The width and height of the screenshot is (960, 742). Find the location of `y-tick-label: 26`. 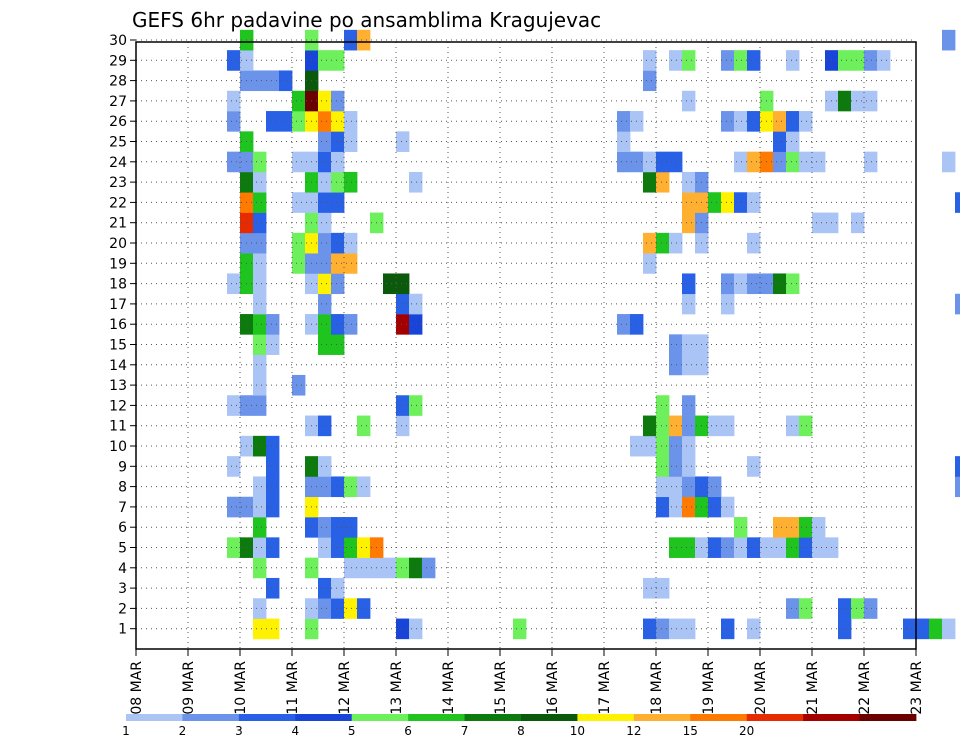

y-tick-label: 26 is located at coordinates (118, 122).